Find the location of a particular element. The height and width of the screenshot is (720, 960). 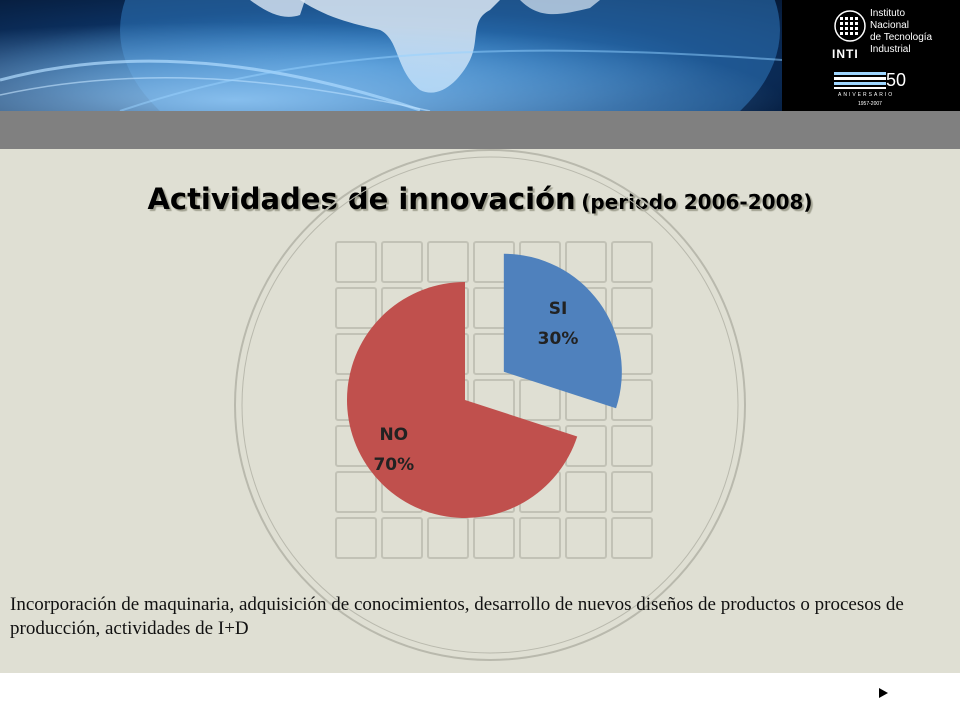

inti-name-line: Industrial is located at coordinates (890, 49).